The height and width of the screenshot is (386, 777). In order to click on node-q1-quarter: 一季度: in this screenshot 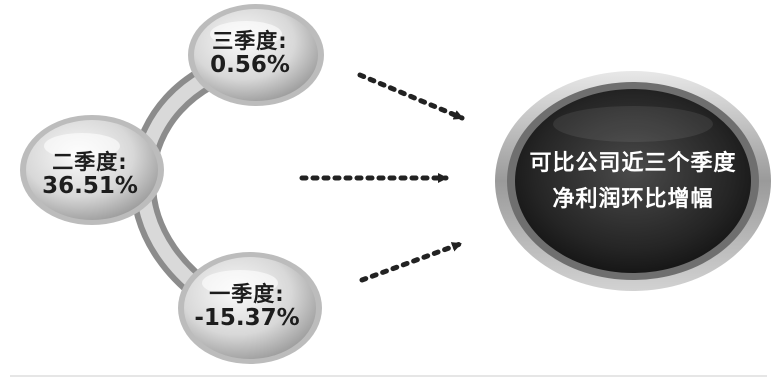, I will do `click(247, 294)`.